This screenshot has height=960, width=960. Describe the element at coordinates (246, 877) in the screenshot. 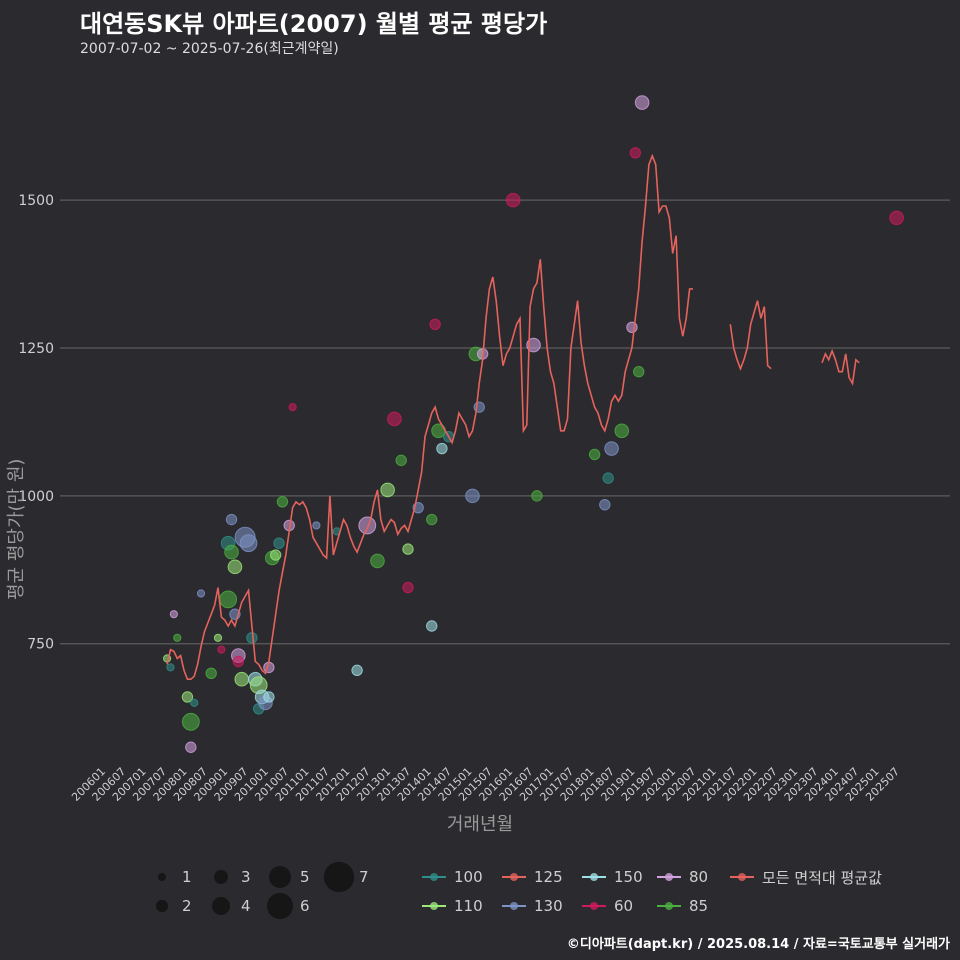

I see `size-legend-label: 3` at that location.